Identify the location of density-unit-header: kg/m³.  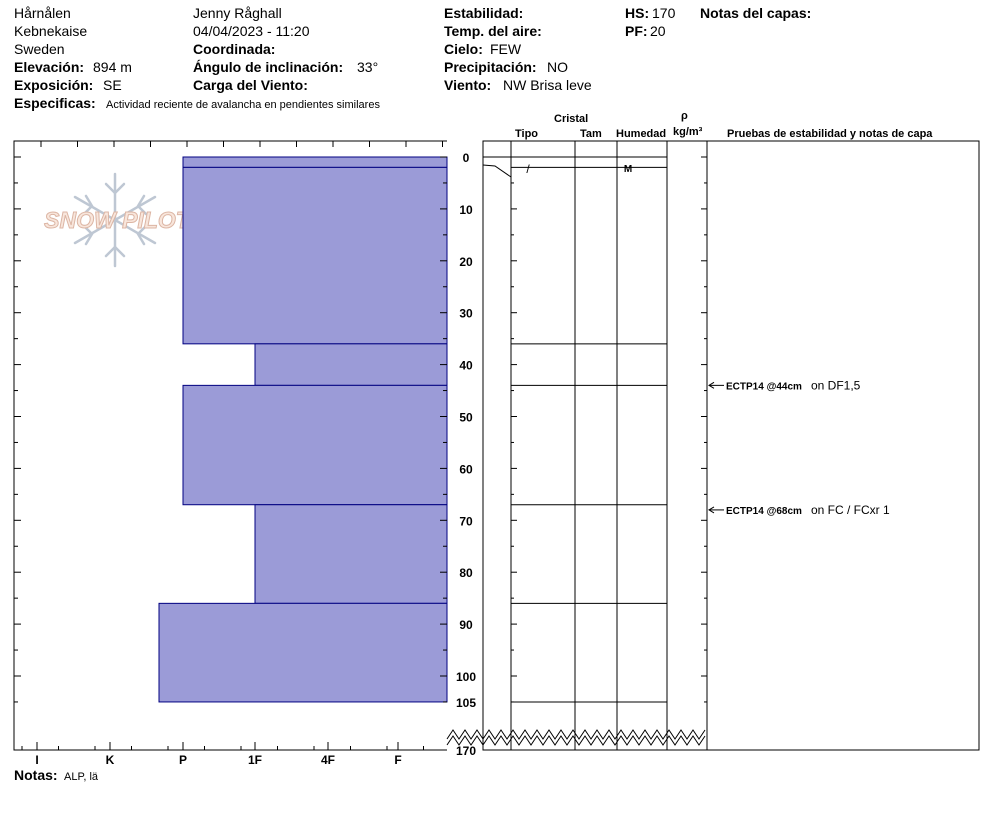
(688, 132).